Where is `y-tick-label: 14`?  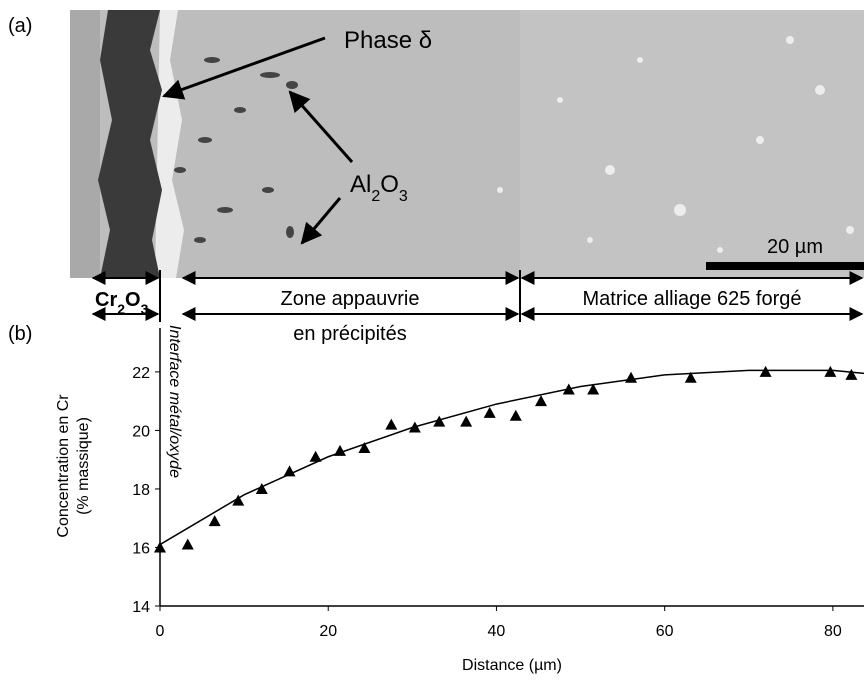 y-tick-label: 14 is located at coordinates (141, 607).